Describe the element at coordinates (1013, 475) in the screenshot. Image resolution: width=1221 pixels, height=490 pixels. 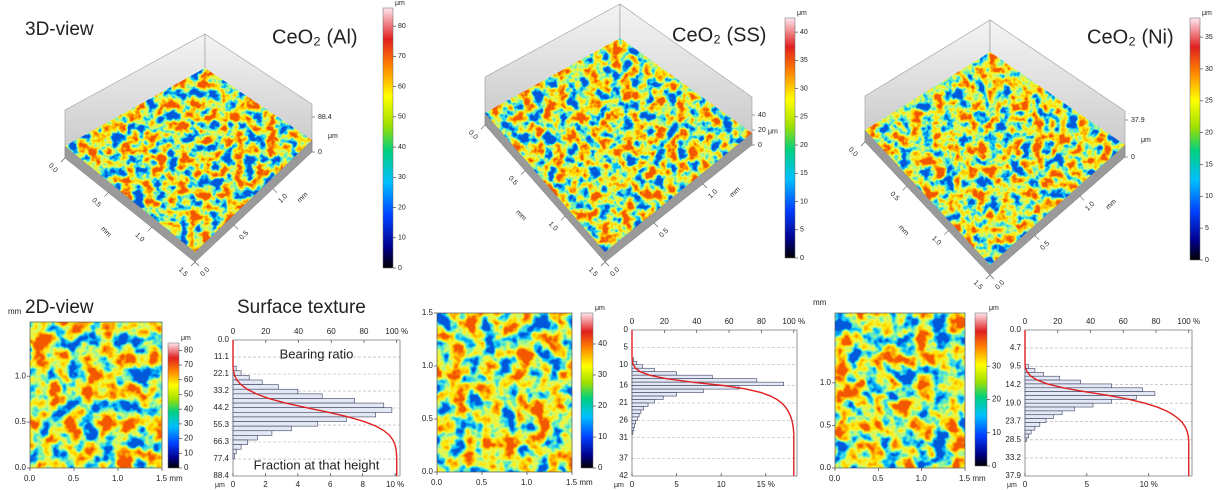
I see `y-tick-label: 37.9` at that location.